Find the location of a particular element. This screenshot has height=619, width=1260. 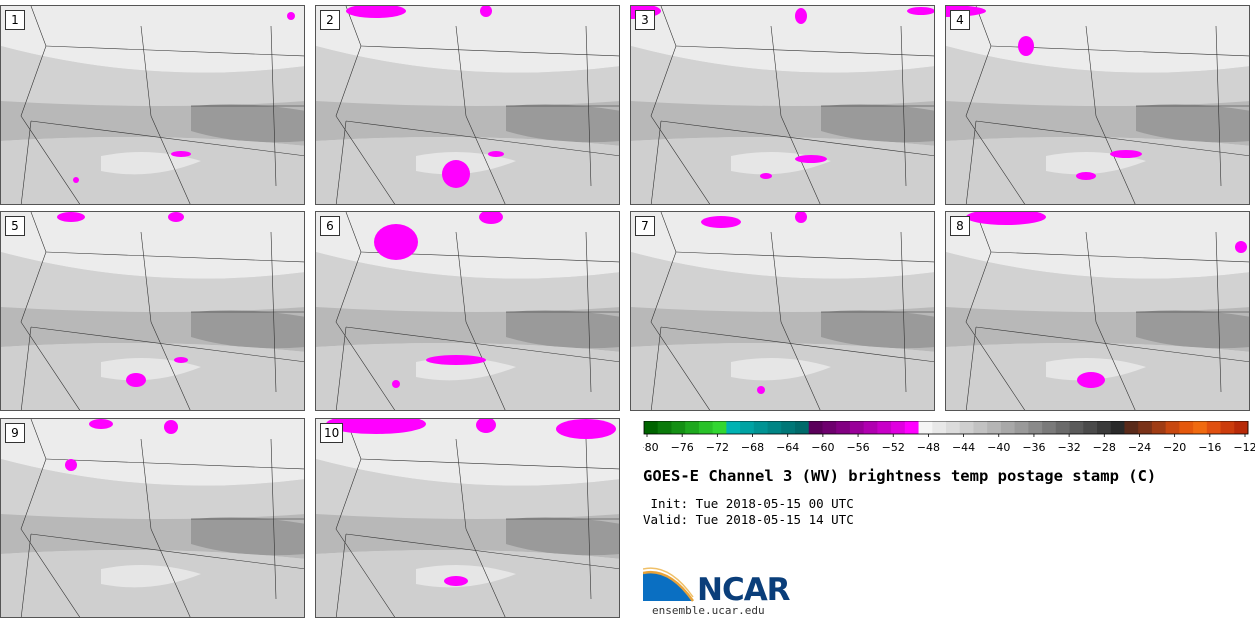

valid-time: Valid: Tue 2018-05-15 14 UTC is located at coordinates (748, 519).